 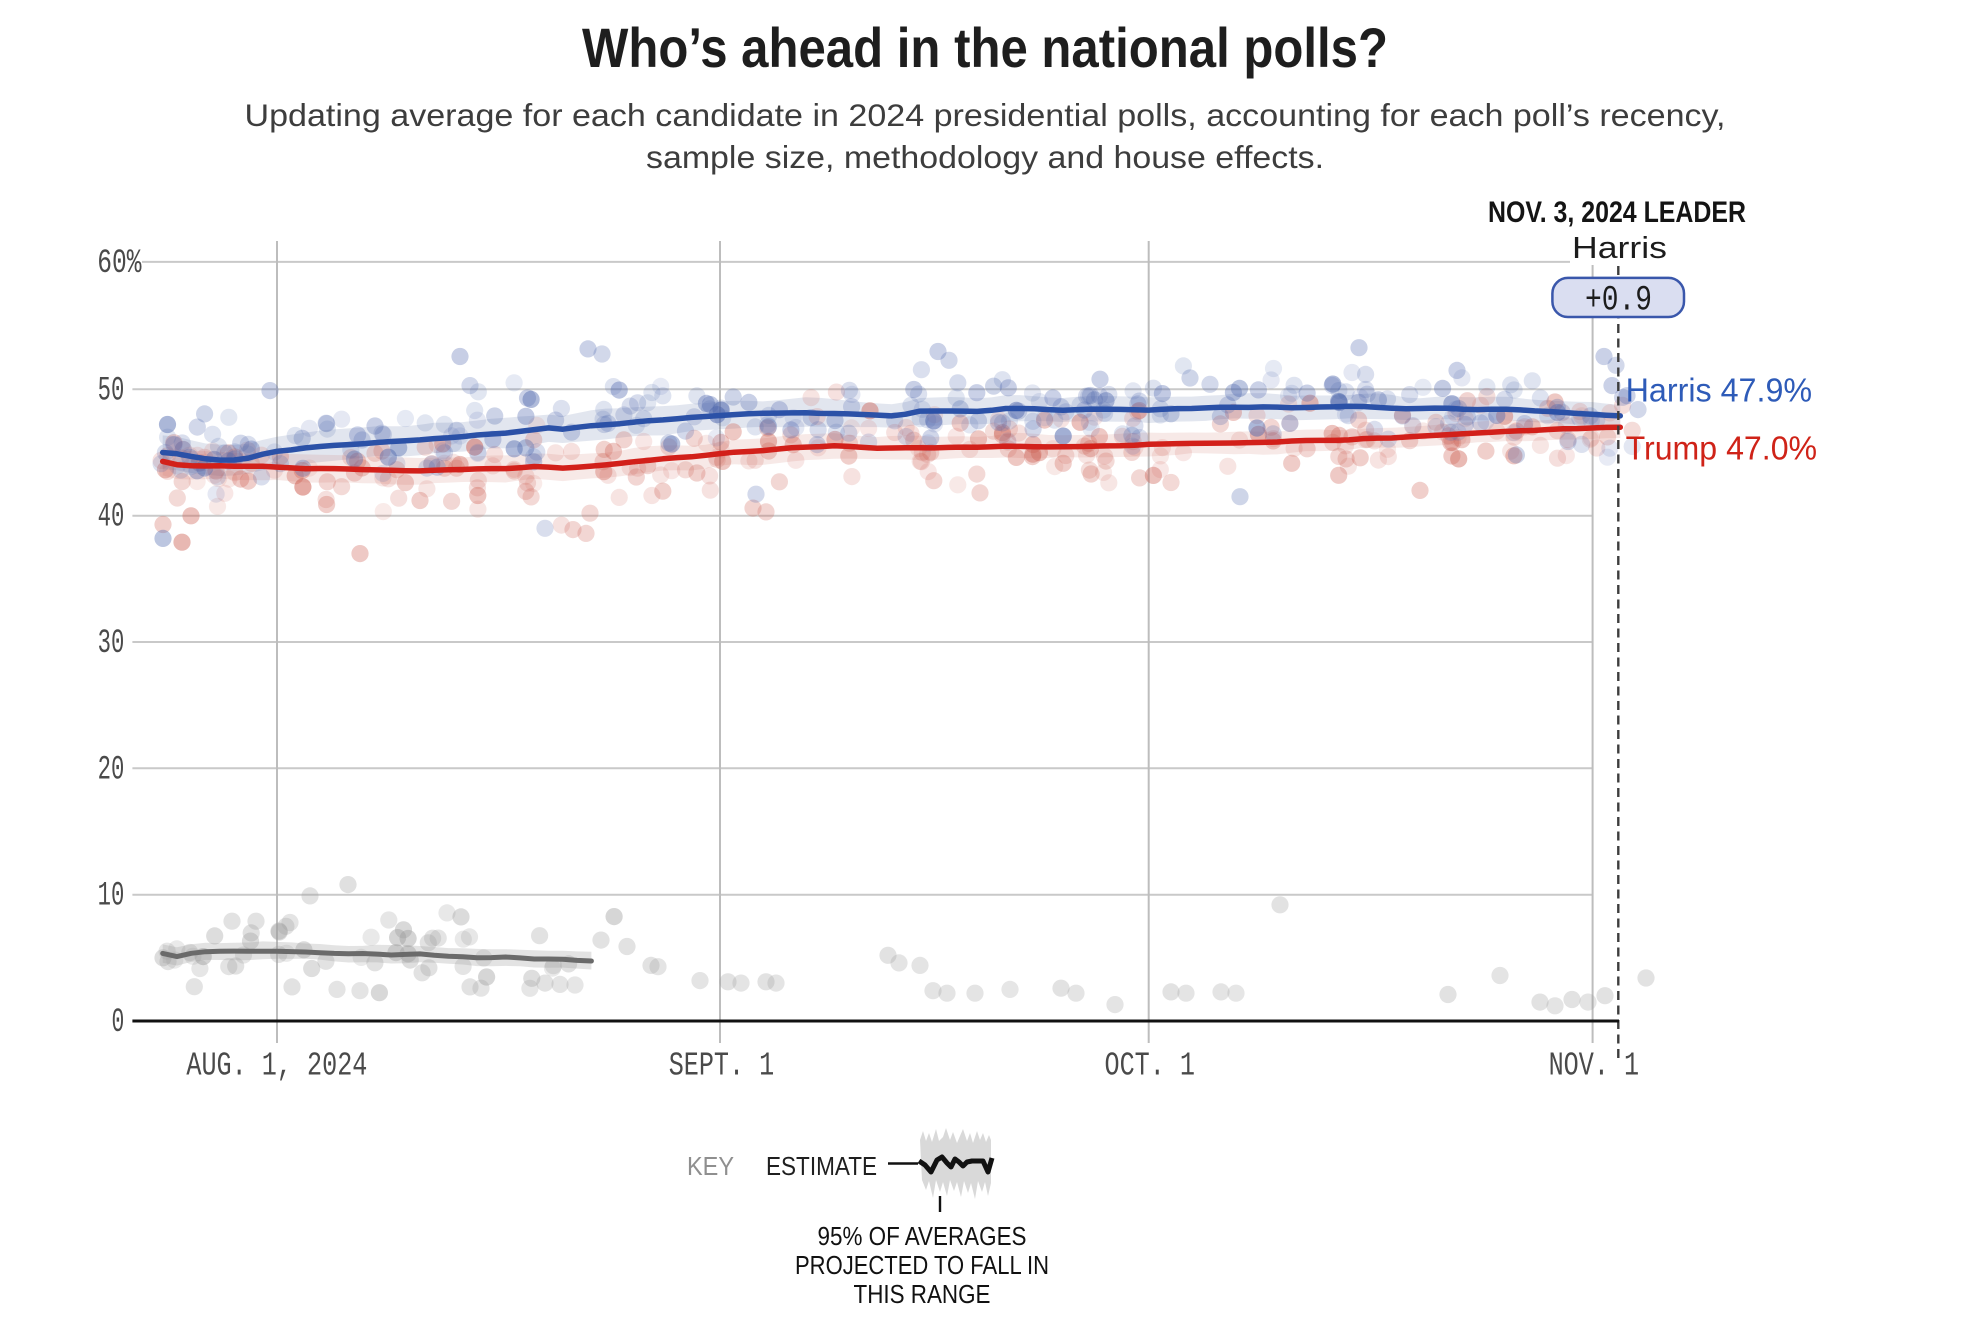 I want to click on svg-text: Trump 47.0%, so click(x=1722, y=448).